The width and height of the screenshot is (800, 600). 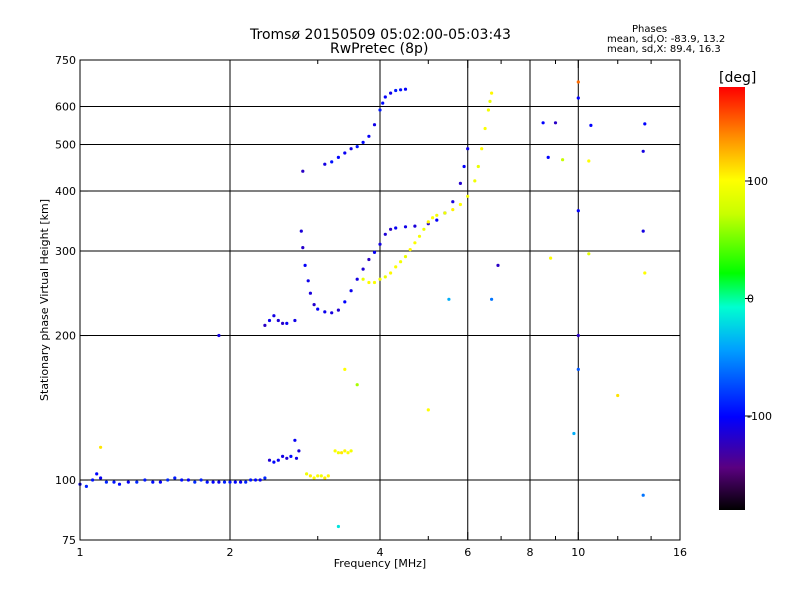 What do you see at coordinates (80, 552) in the screenshot?
I see `x-tick-label: 1` at bounding box center [80, 552].